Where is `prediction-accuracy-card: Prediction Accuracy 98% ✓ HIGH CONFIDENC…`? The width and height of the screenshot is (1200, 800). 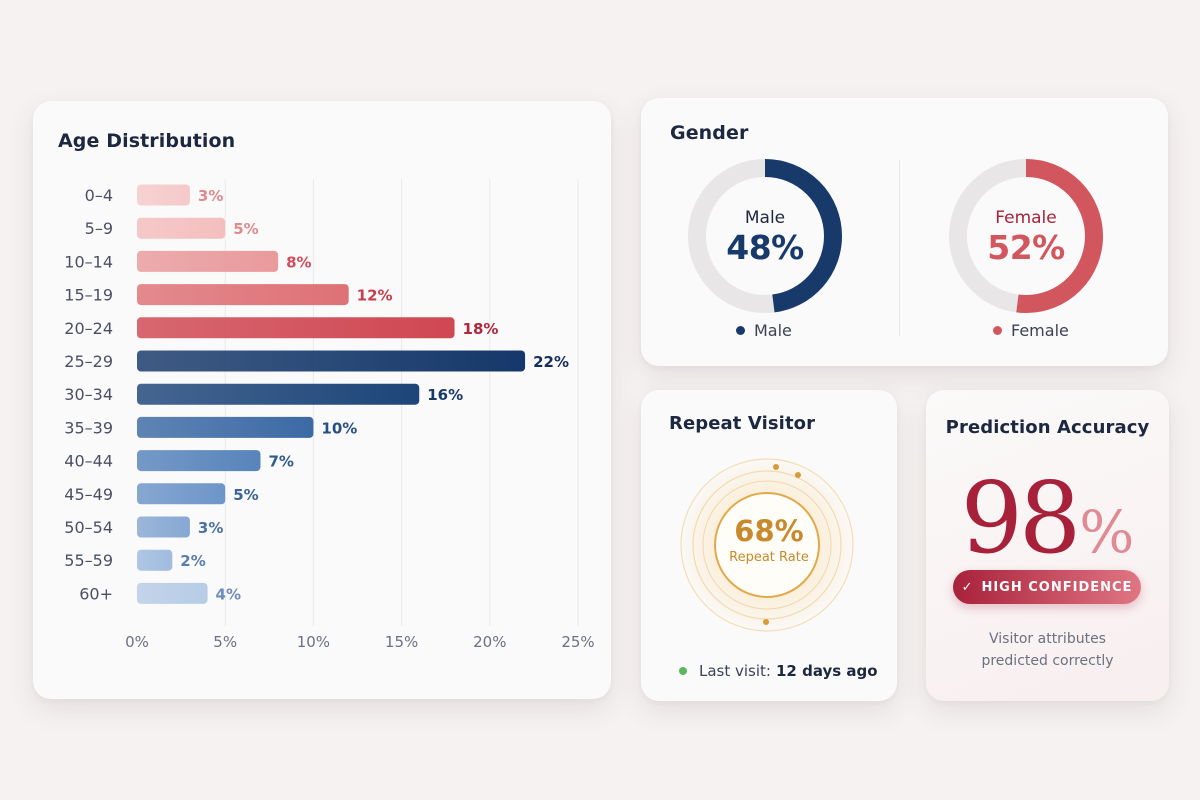
prediction-accuracy-card: Prediction Accuracy 98% ✓ HIGH CONFIDENC… is located at coordinates (1047, 545).